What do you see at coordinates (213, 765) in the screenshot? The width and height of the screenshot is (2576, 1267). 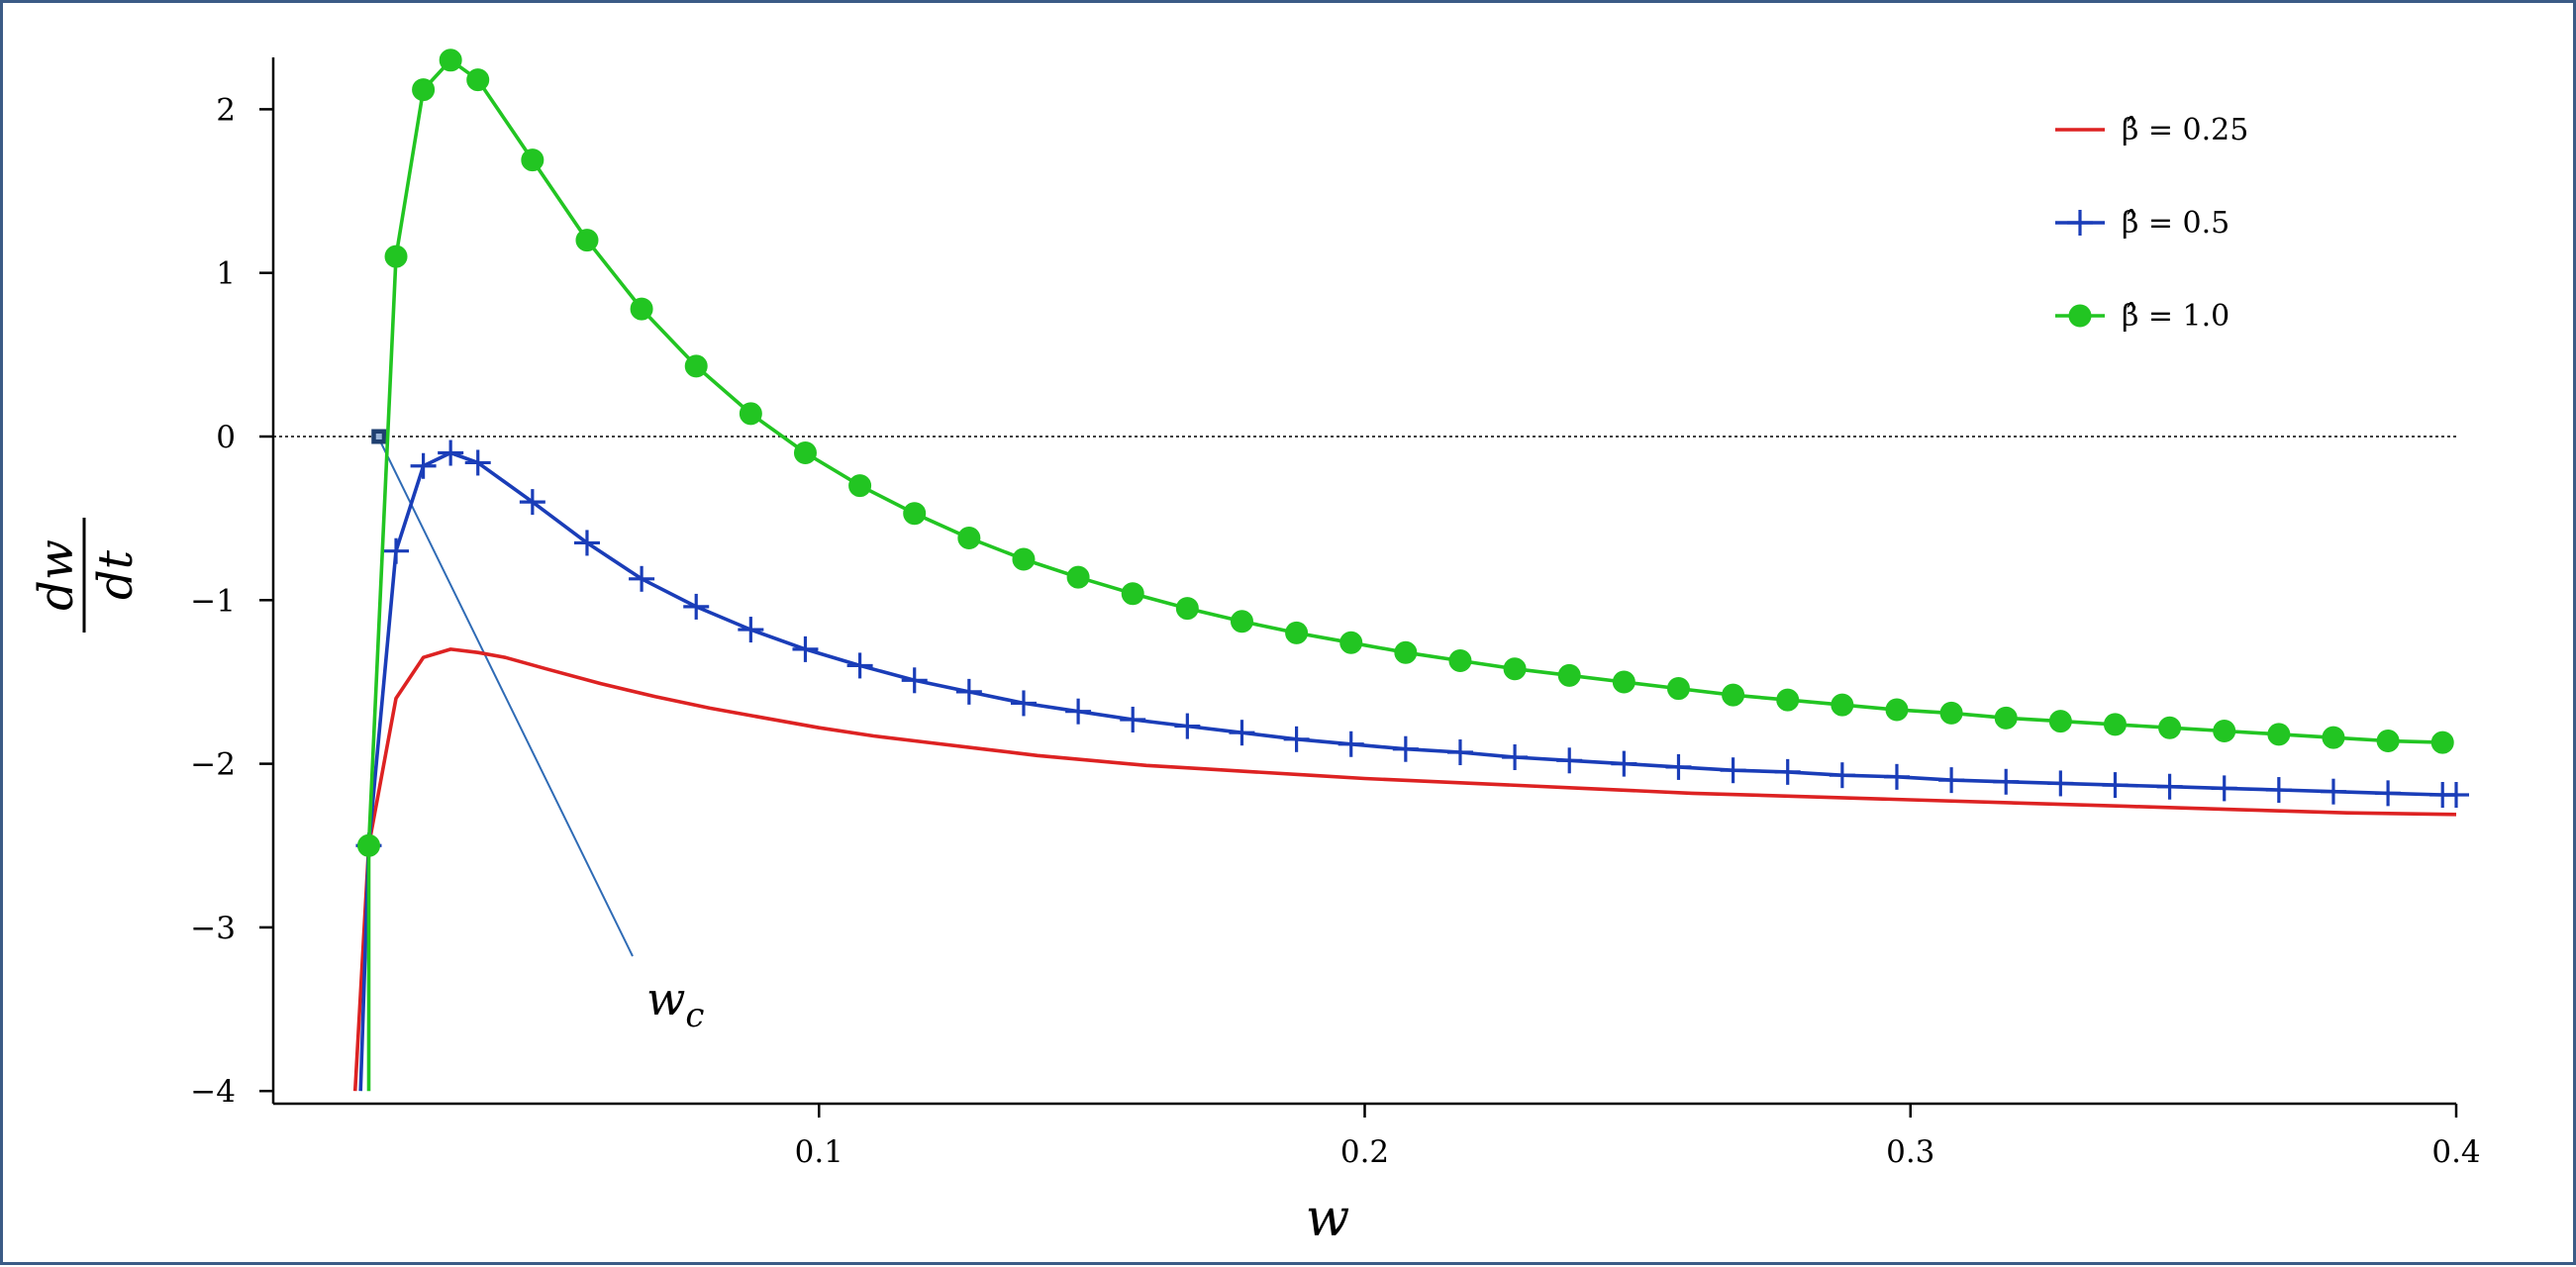 I see `y-tick-label: −2` at bounding box center [213, 765].